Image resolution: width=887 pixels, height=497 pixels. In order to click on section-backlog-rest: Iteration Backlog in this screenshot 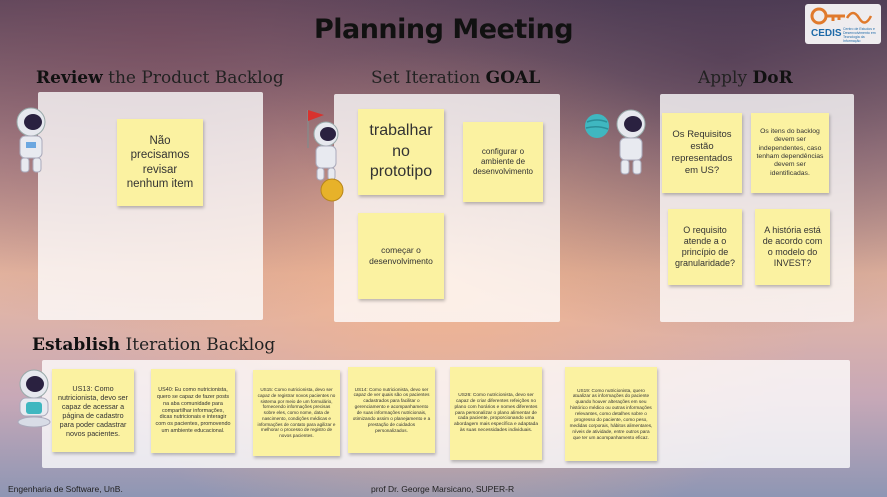, I will do `click(198, 345)`.